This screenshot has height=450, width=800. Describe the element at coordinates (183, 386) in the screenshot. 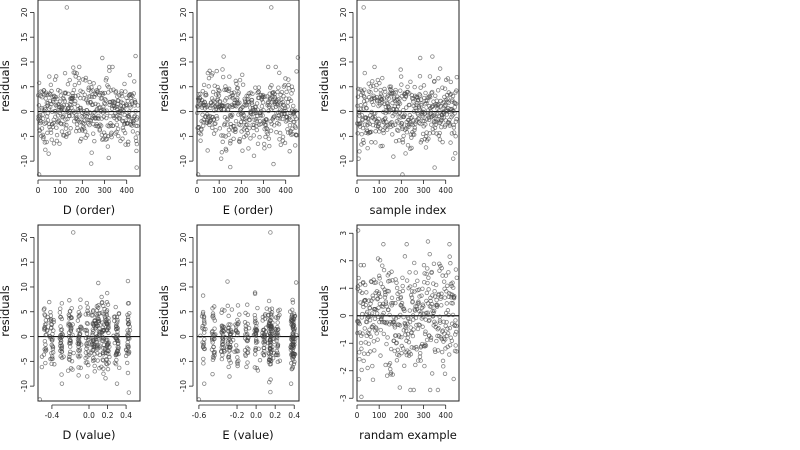

I see `y-tick-label: -10` at that location.